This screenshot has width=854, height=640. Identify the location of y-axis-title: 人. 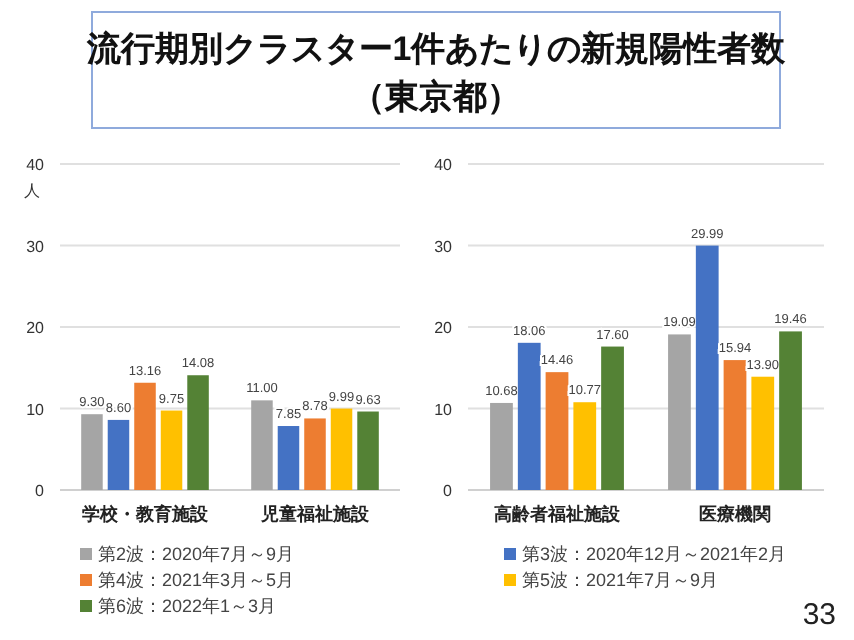
(32, 191).